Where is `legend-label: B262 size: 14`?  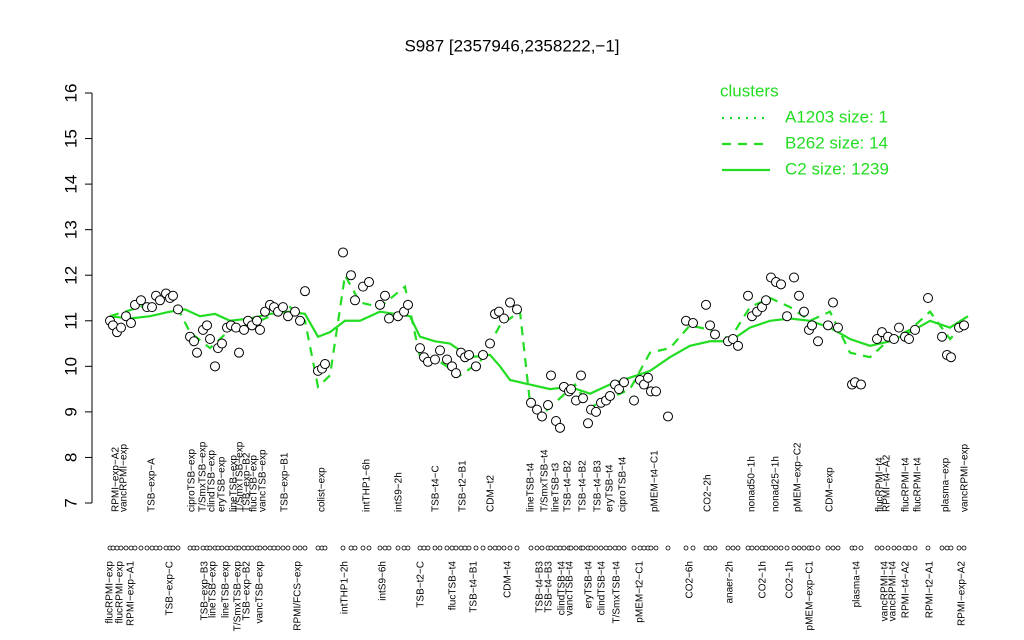
legend-label: B262 size: 14 is located at coordinates (836, 142).